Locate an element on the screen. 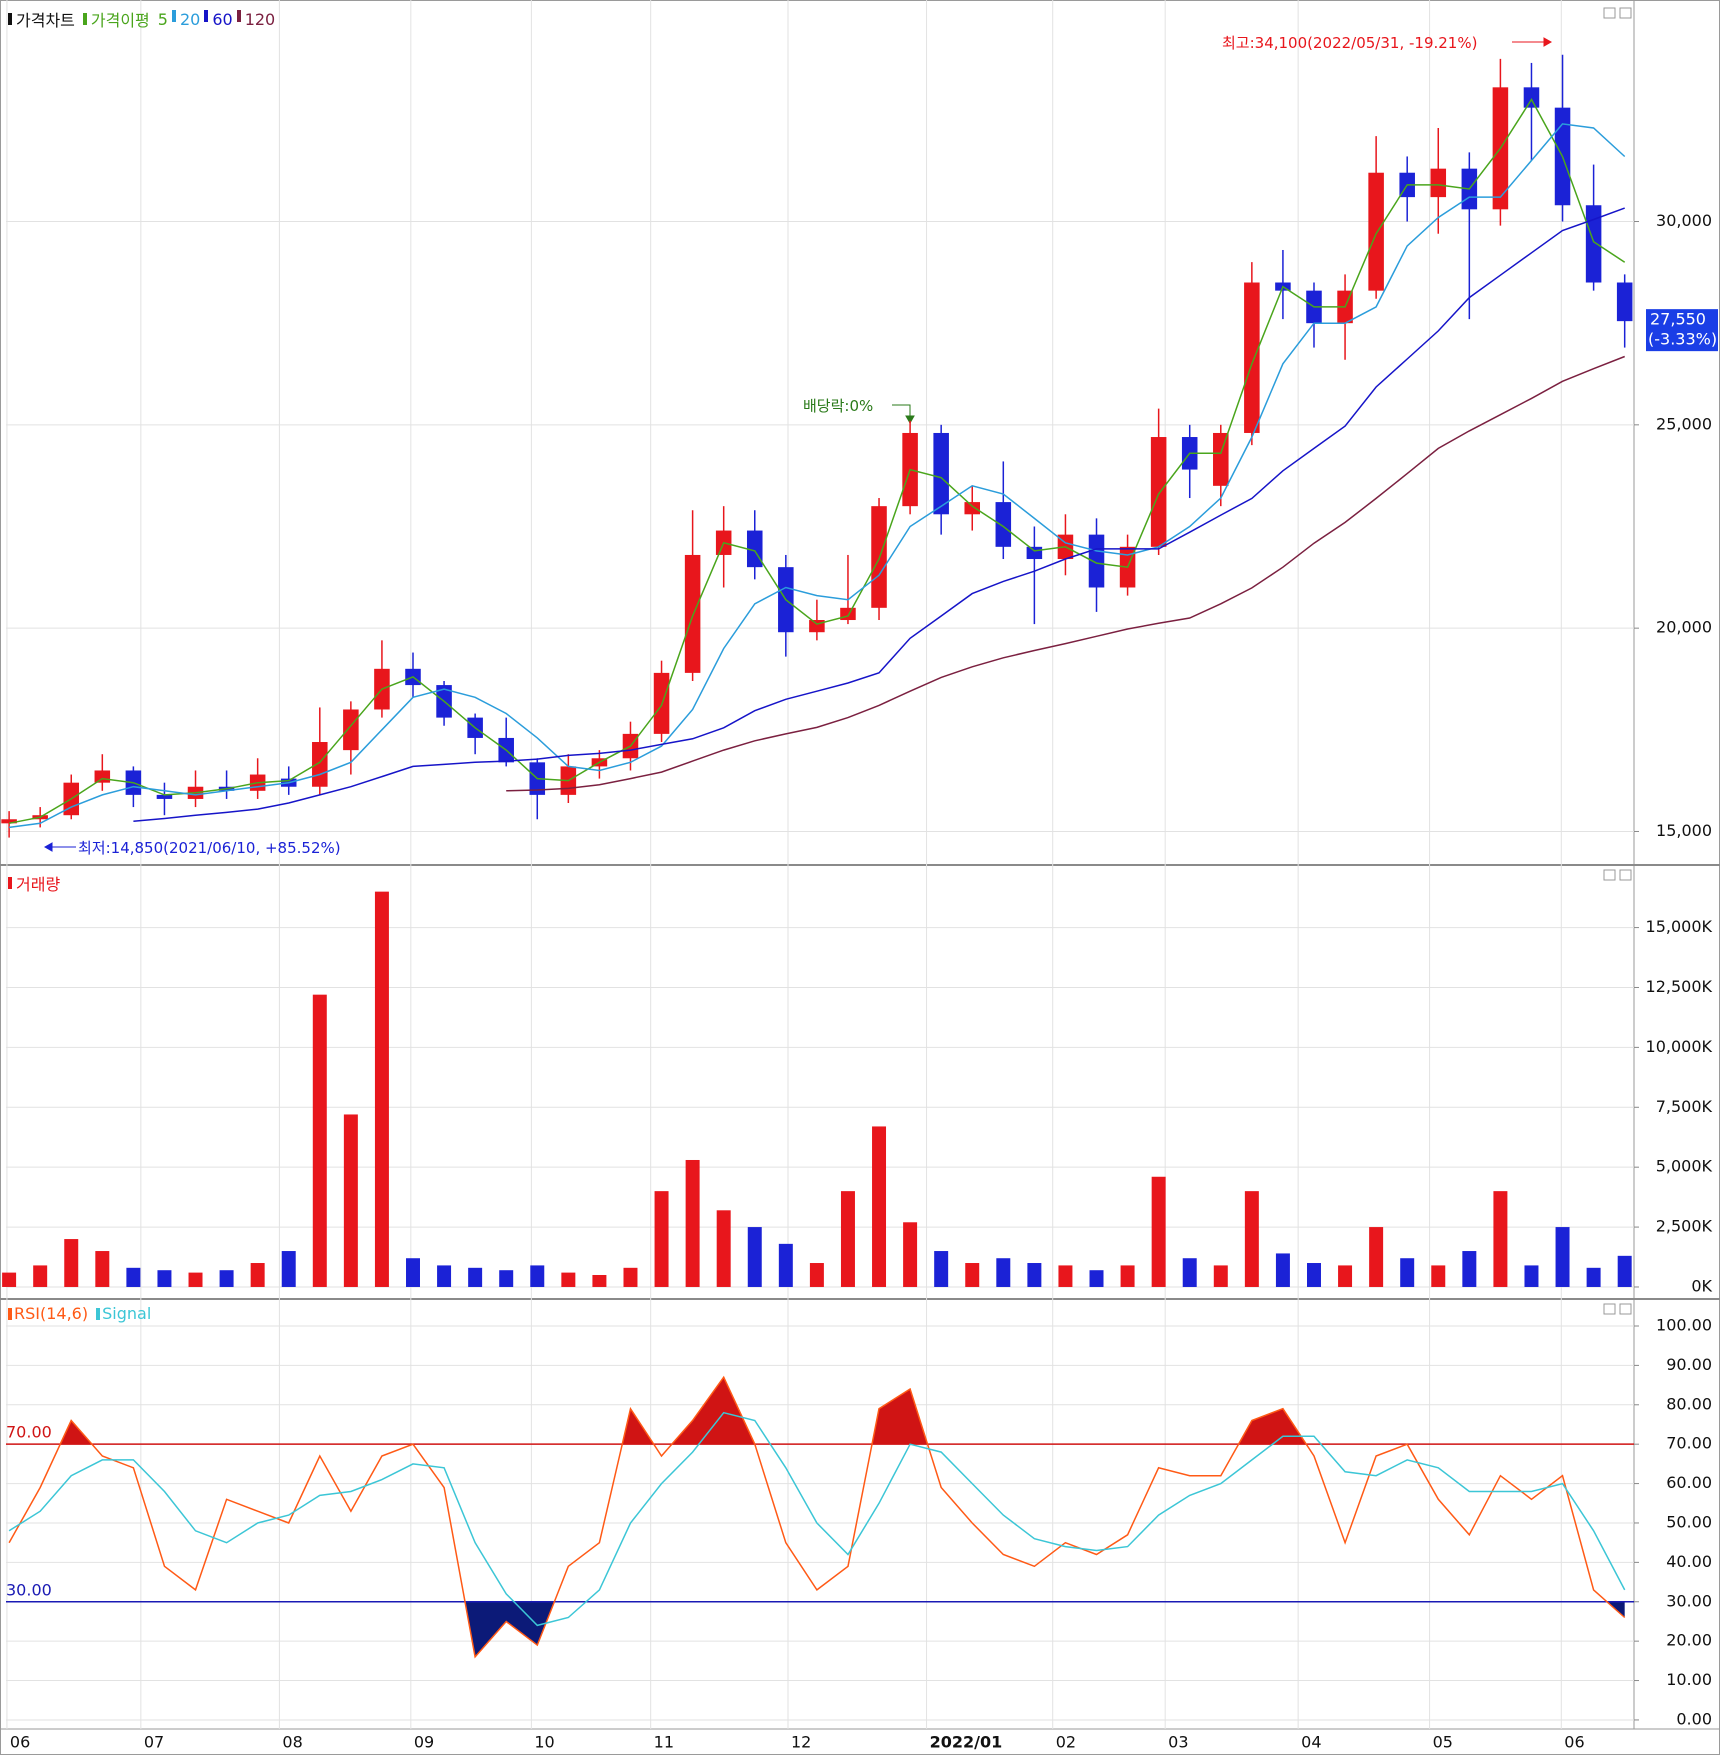 This screenshot has width=1720, height=1755. legend-title: 거래량 is located at coordinates (38, 884).